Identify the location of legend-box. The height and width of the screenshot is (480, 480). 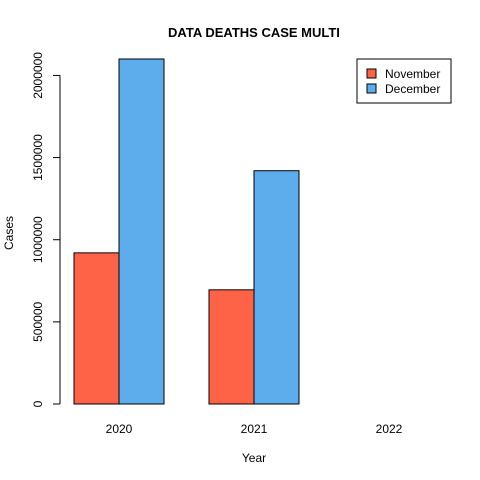
(404, 81).